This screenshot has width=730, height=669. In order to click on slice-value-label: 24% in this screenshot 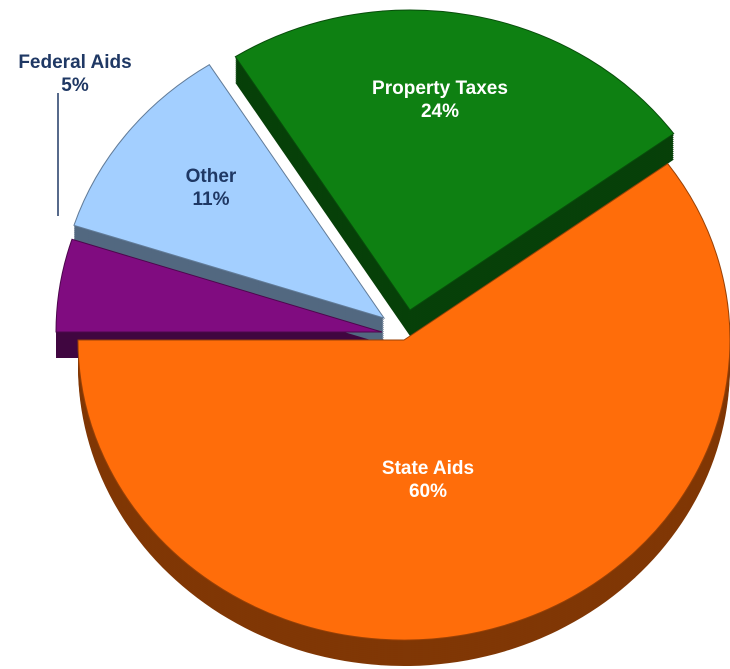, I will do `click(440, 111)`.